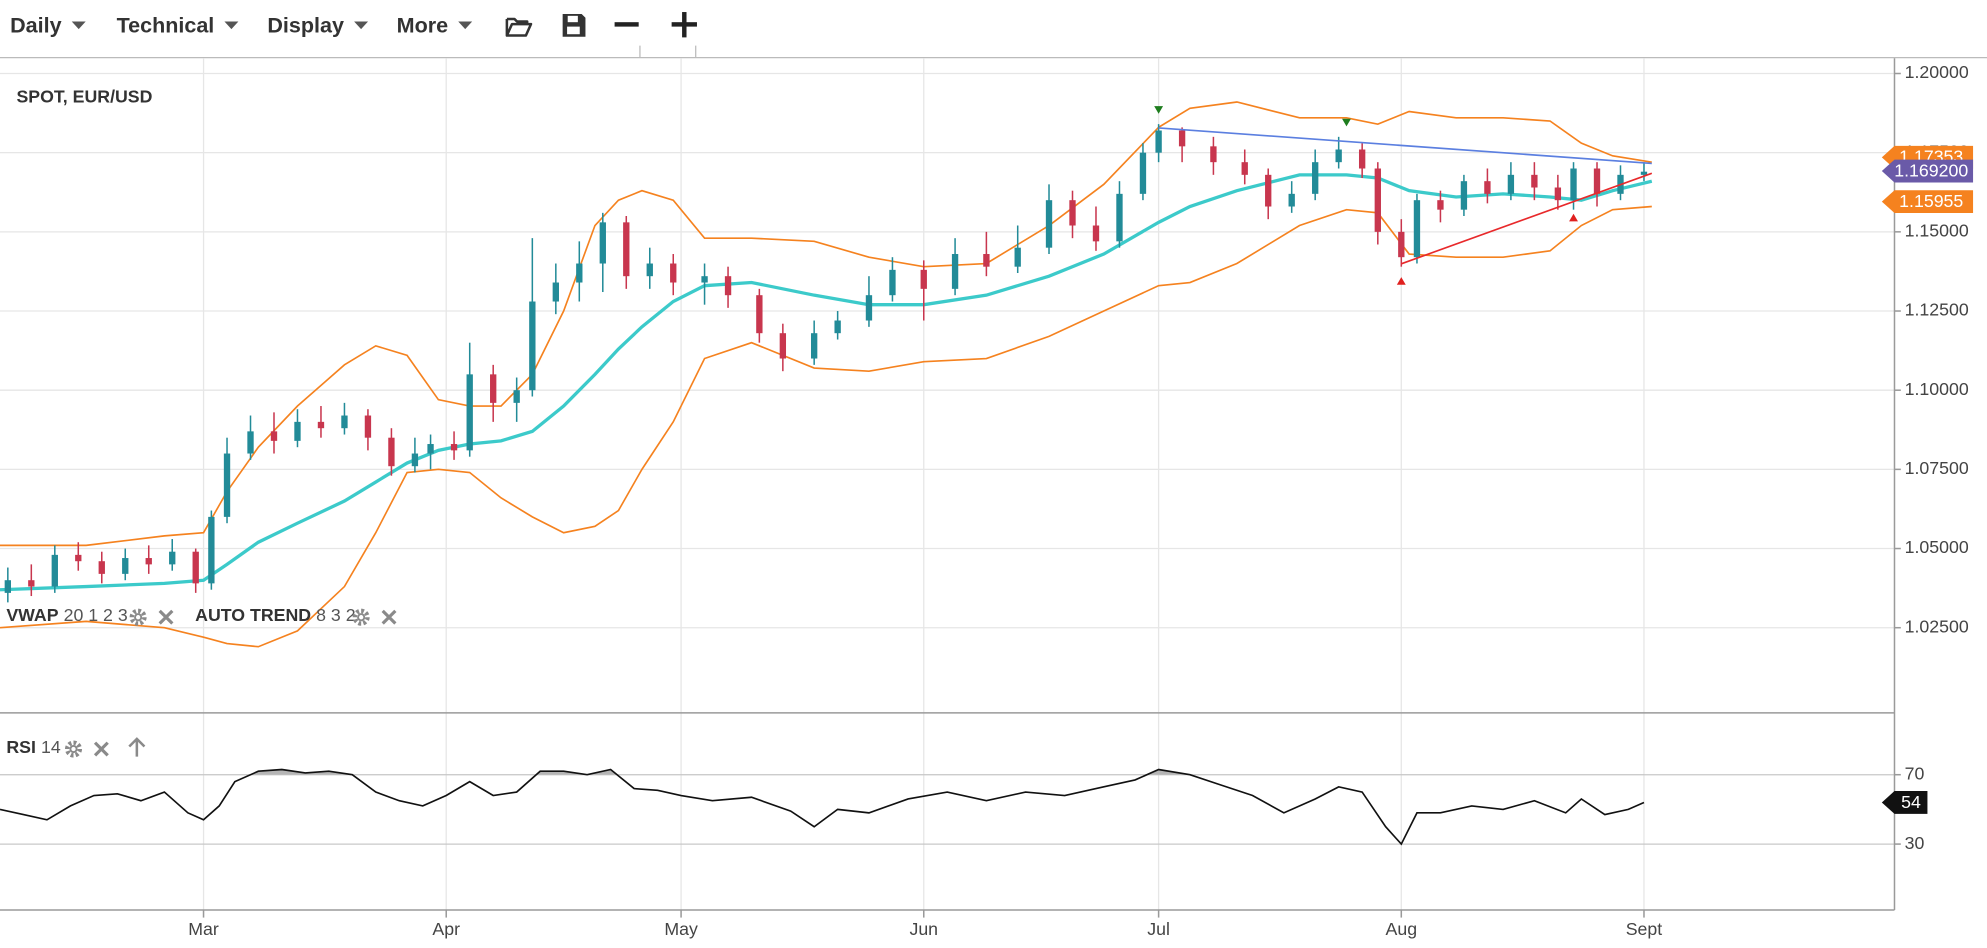  What do you see at coordinates (1937, 310) in the screenshot?
I see `y-tick-label: 1.12500` at bounding box center [1937, 310].